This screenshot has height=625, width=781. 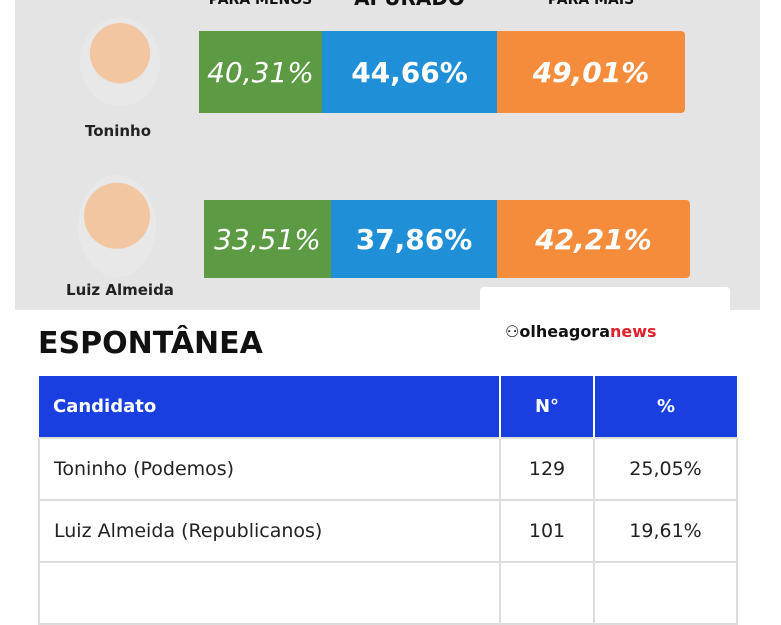 What do you see at coordinates (120, 290) in the screenshot?
I see `candidate-name: Luiz Almeida` at bounding box center [120, 290].